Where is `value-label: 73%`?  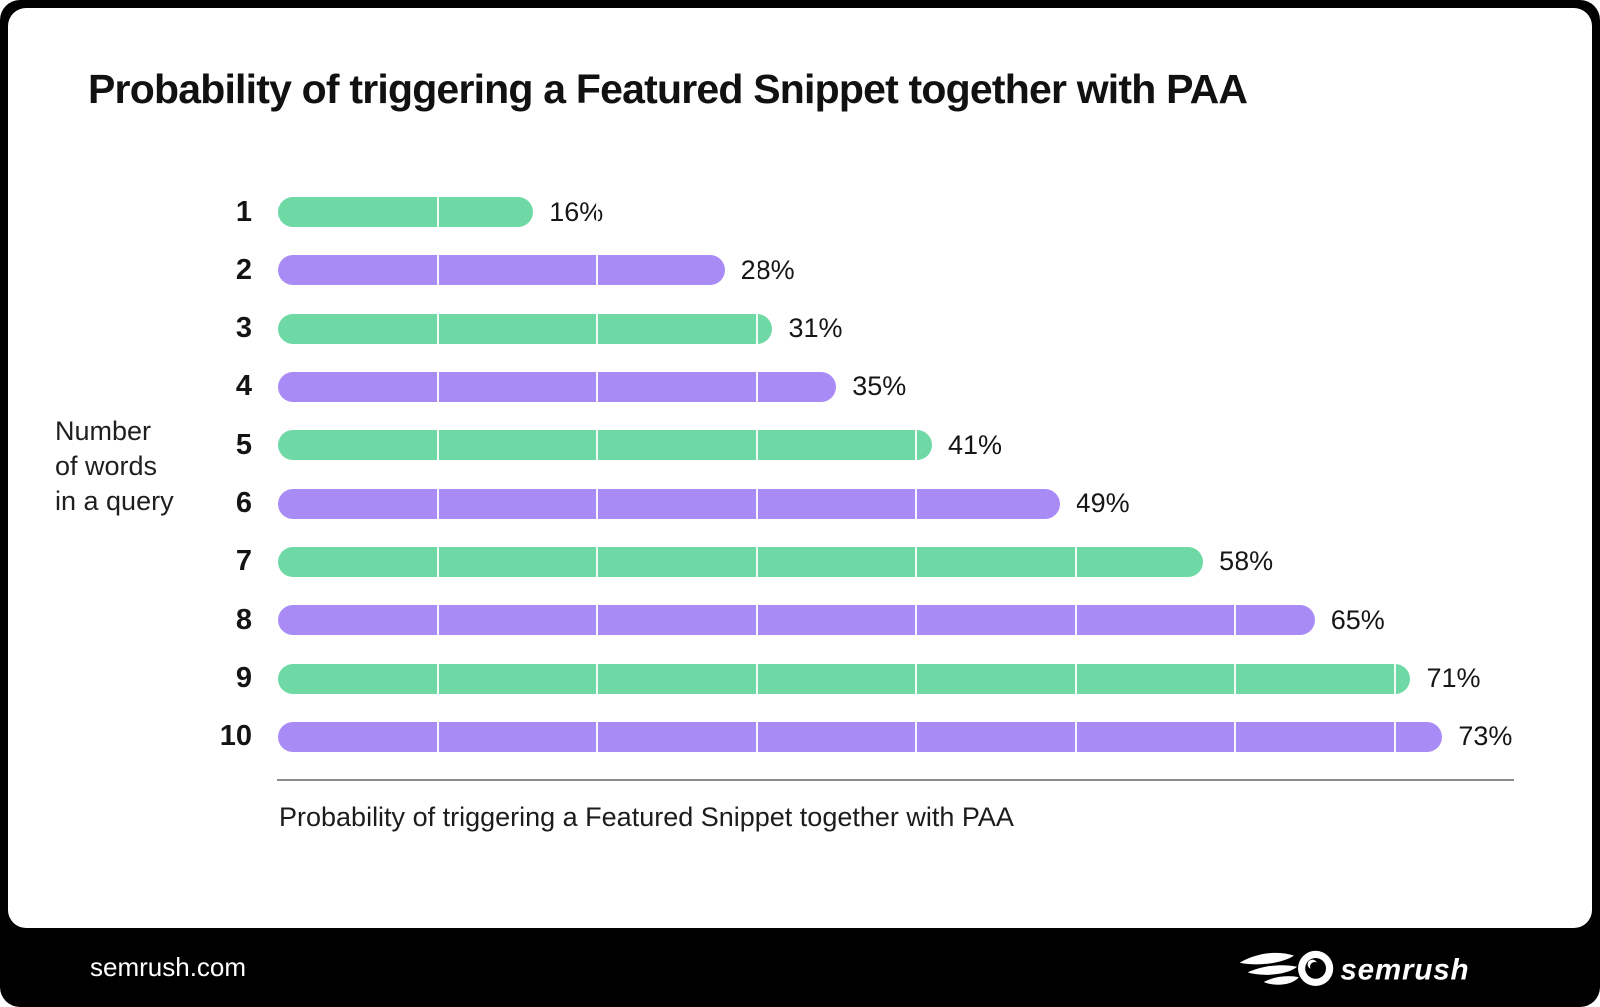
value-label: 73% is located at coordinates (1485, 736).